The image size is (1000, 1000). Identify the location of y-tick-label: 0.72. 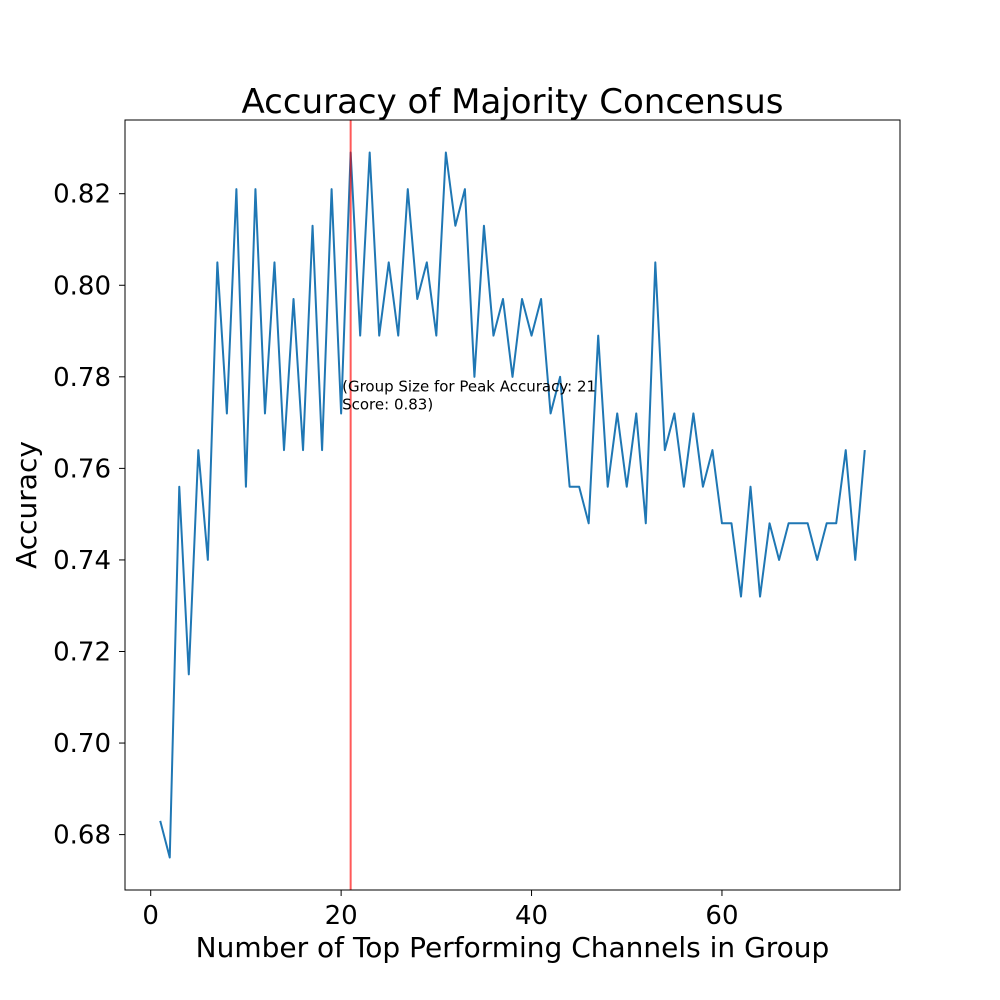
(82, 652).